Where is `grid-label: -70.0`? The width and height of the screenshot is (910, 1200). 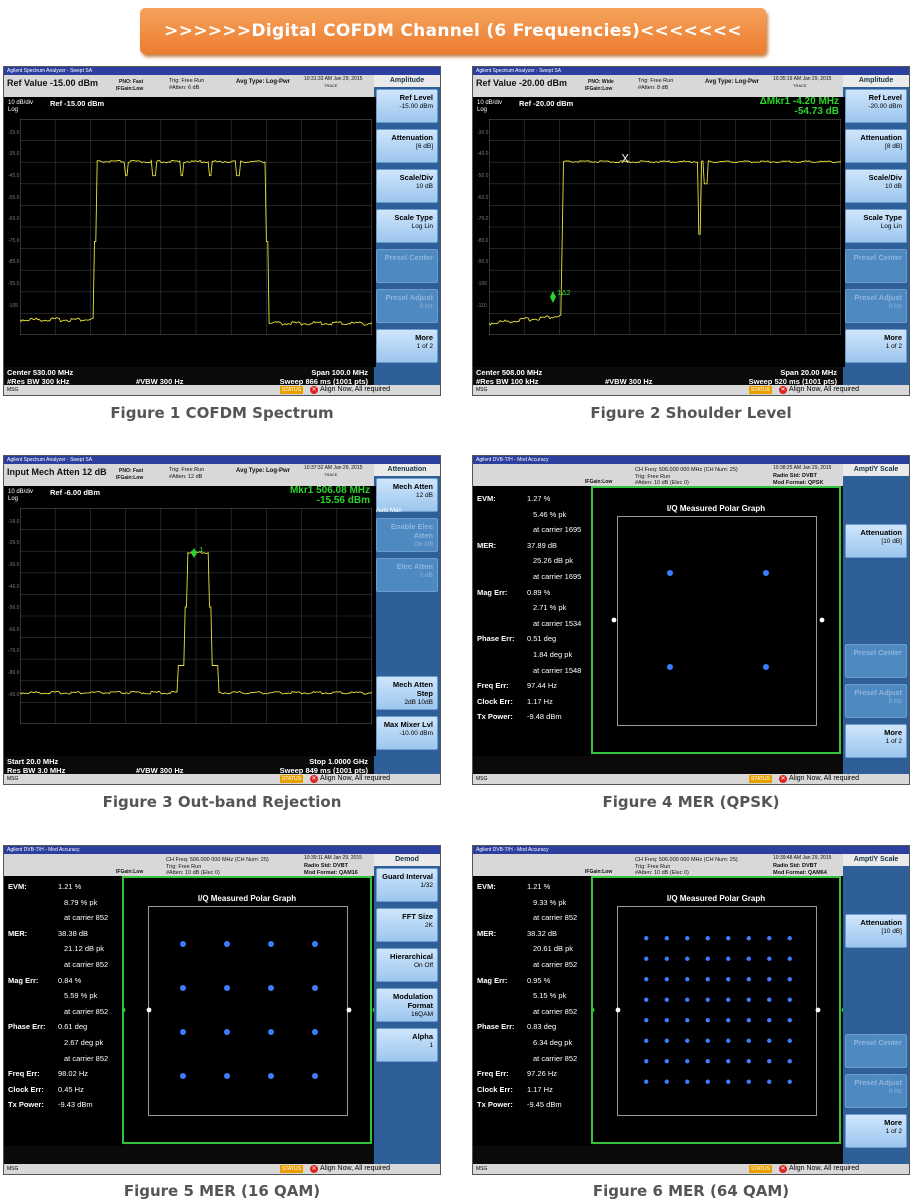 grid-label: -70.0 is located at coordinates (483, 219).